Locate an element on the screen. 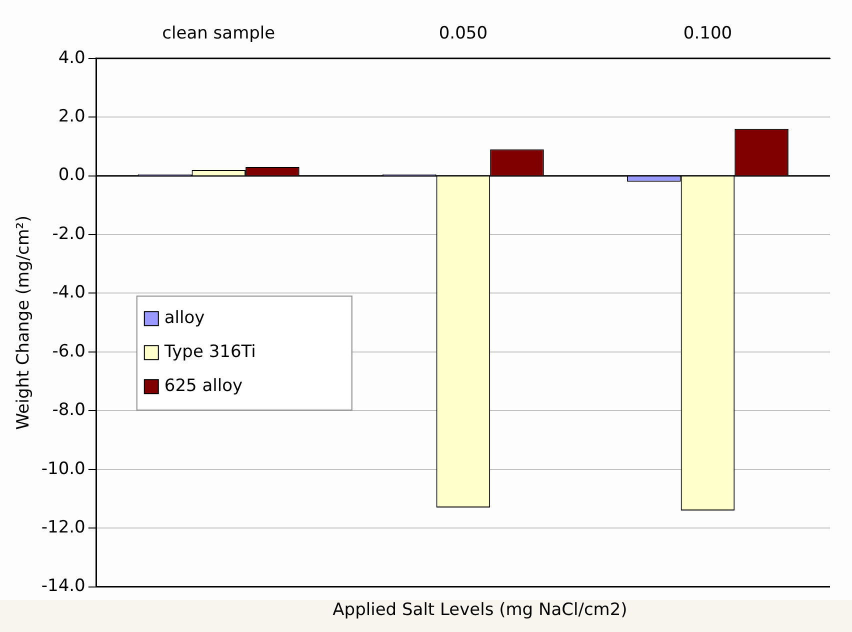  x-tick-label: clean sample is located at coordinates (219, 34).